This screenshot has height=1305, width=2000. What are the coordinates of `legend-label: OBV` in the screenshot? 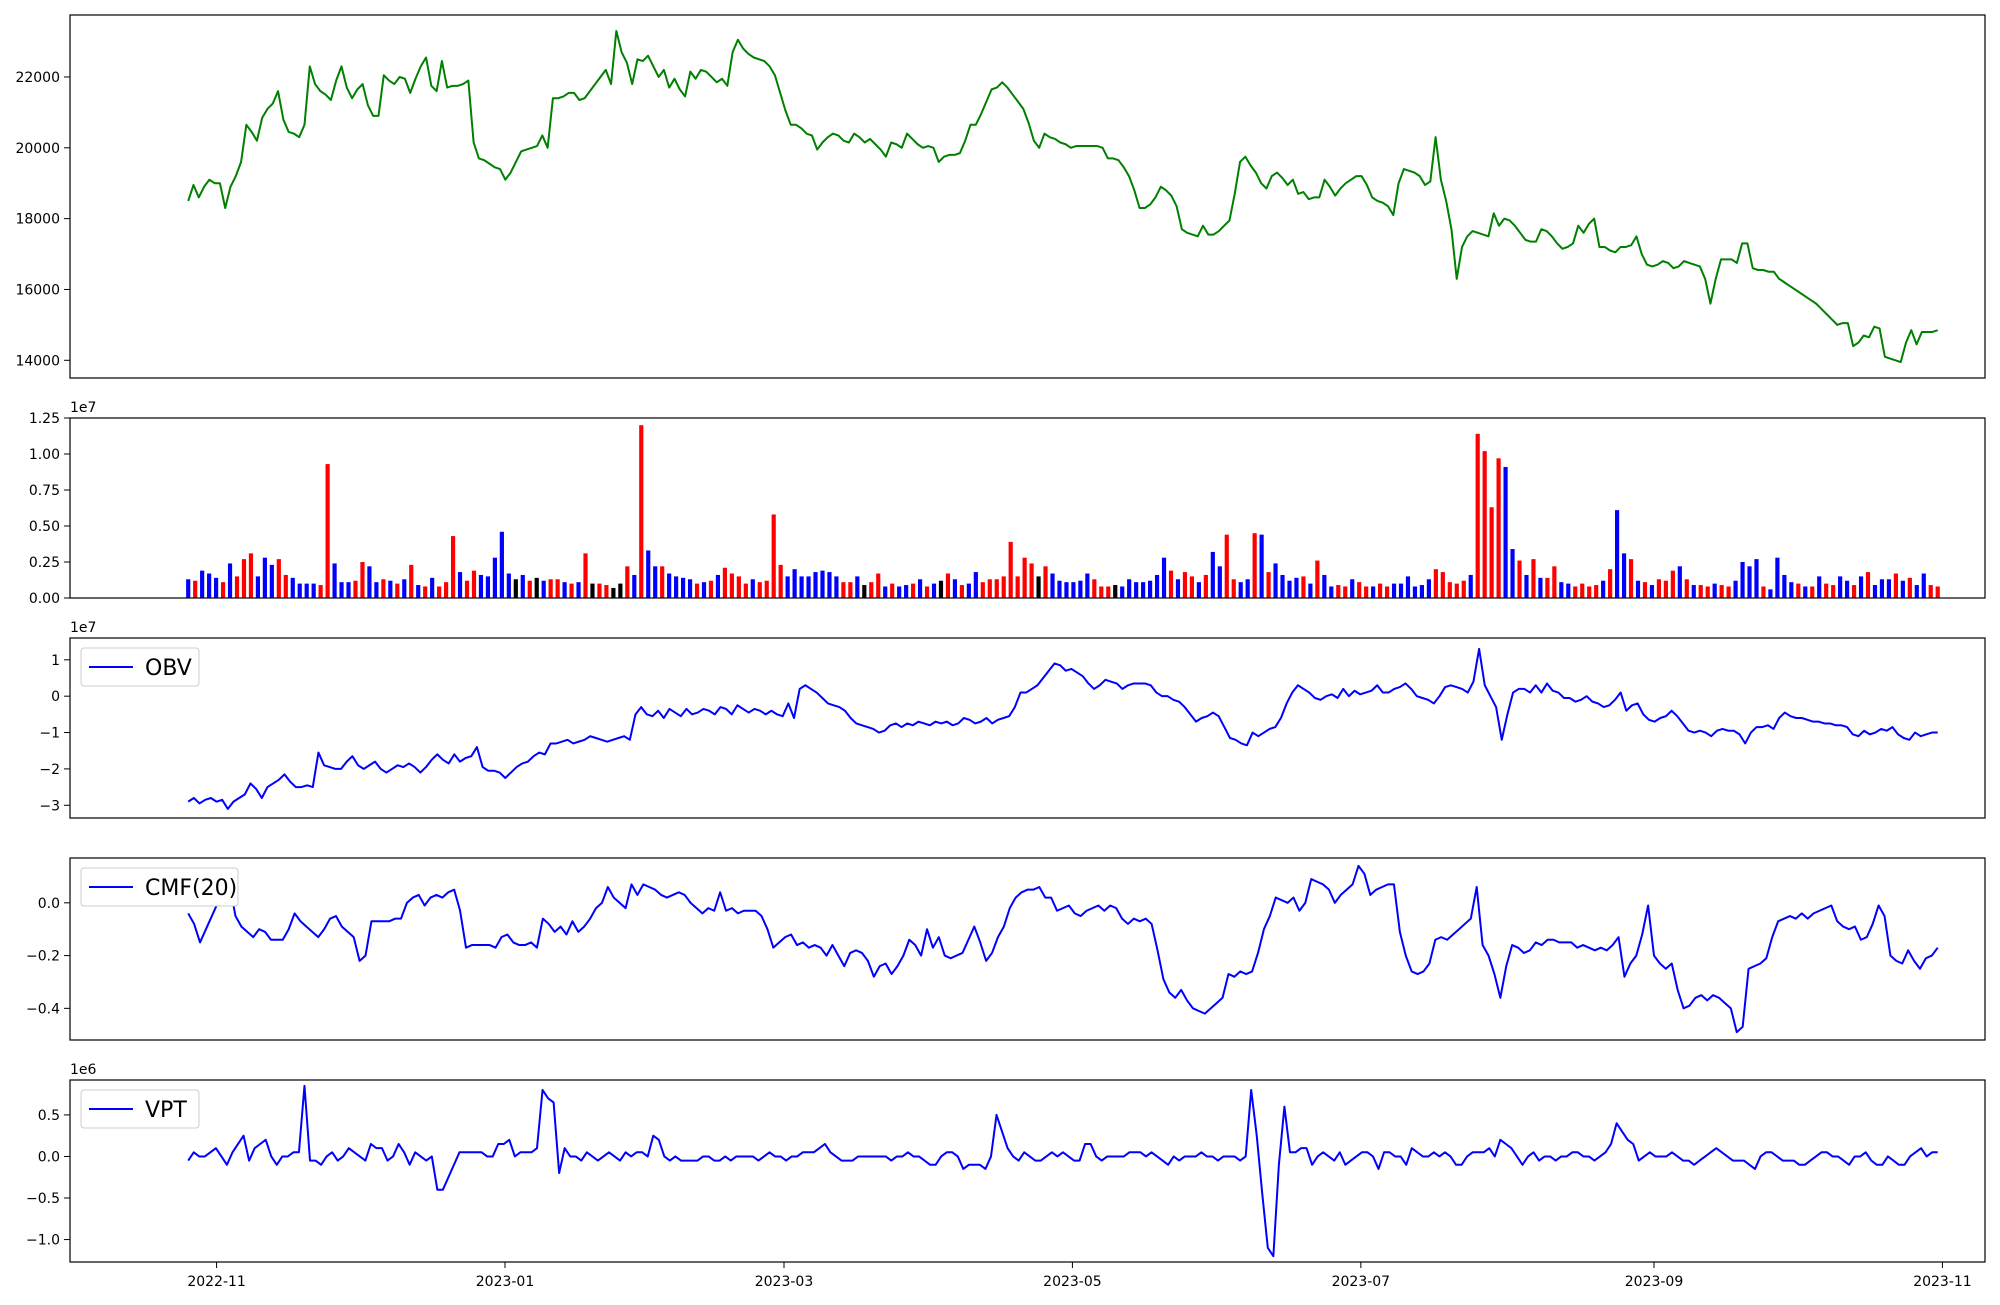 It's located at (168, 668).